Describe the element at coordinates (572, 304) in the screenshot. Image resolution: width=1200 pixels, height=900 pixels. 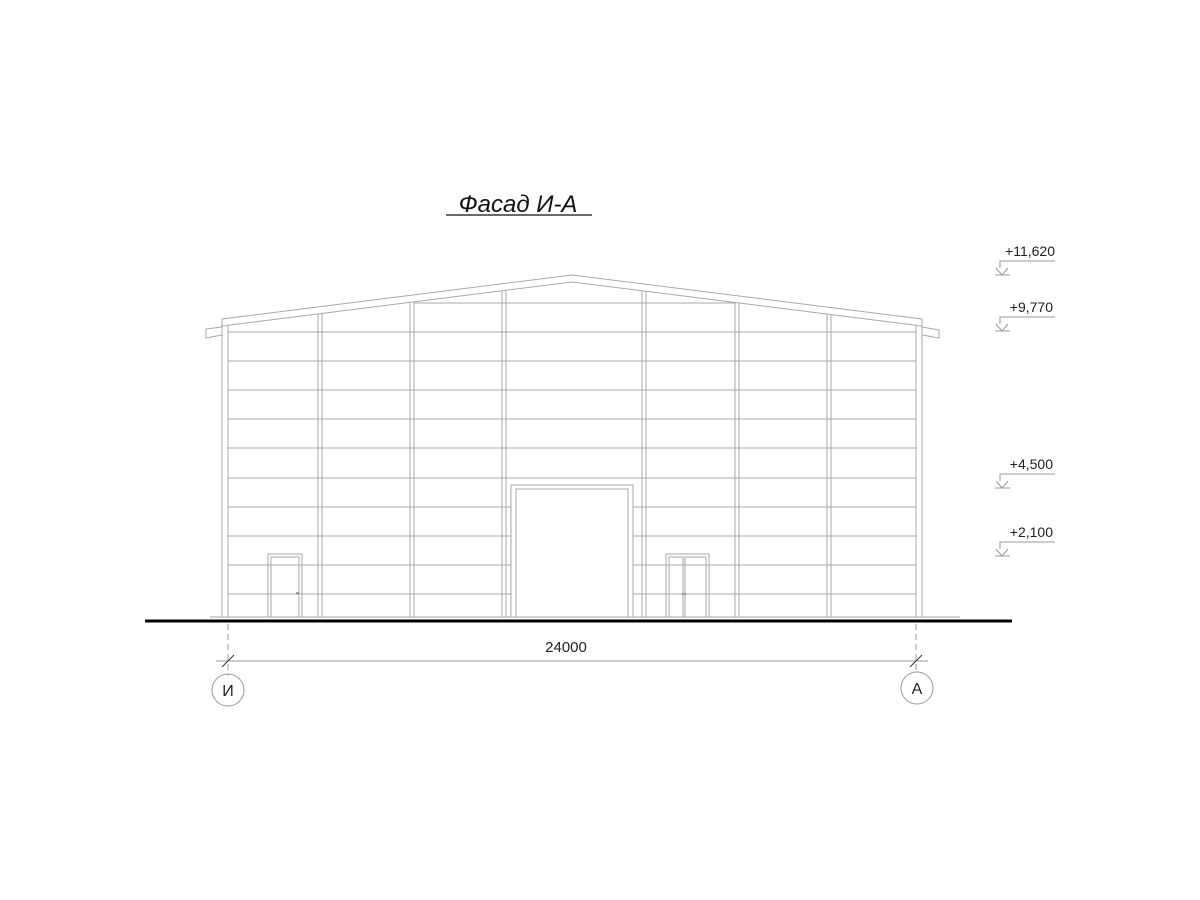
I see `roof-inner` at that location.